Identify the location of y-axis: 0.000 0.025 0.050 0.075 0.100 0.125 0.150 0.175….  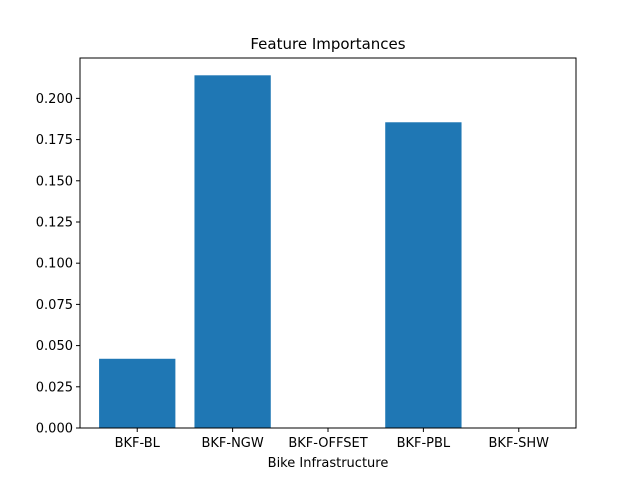
(58, 264).